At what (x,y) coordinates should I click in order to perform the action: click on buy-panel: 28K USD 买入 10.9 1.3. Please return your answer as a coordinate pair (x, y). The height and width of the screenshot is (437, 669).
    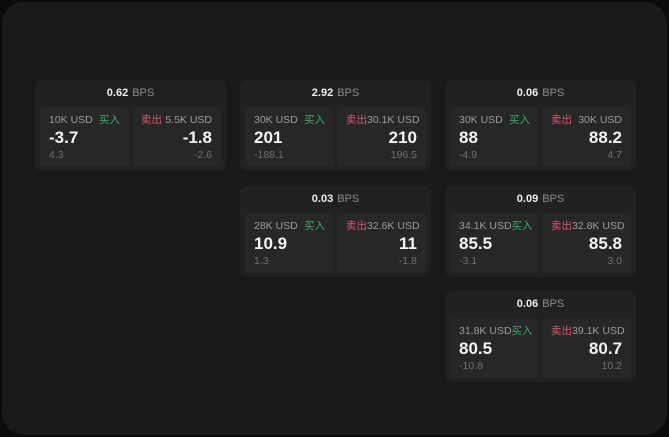
    Looking at the image, I should click on (289, 243).